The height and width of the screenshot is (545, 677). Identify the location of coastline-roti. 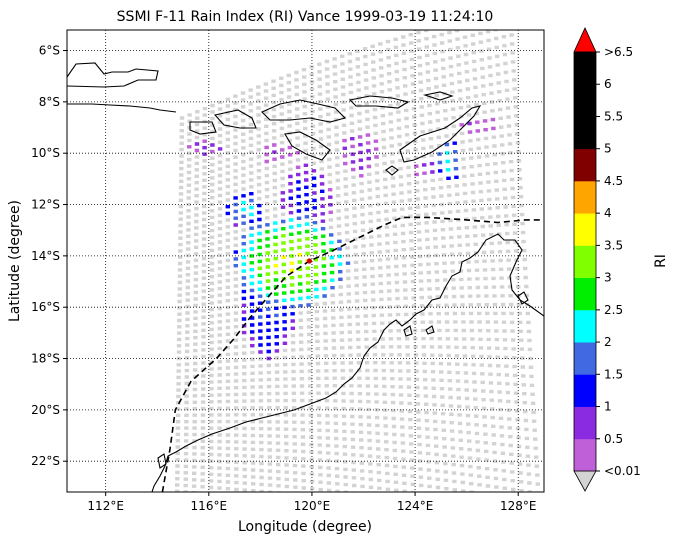
(392, 170).